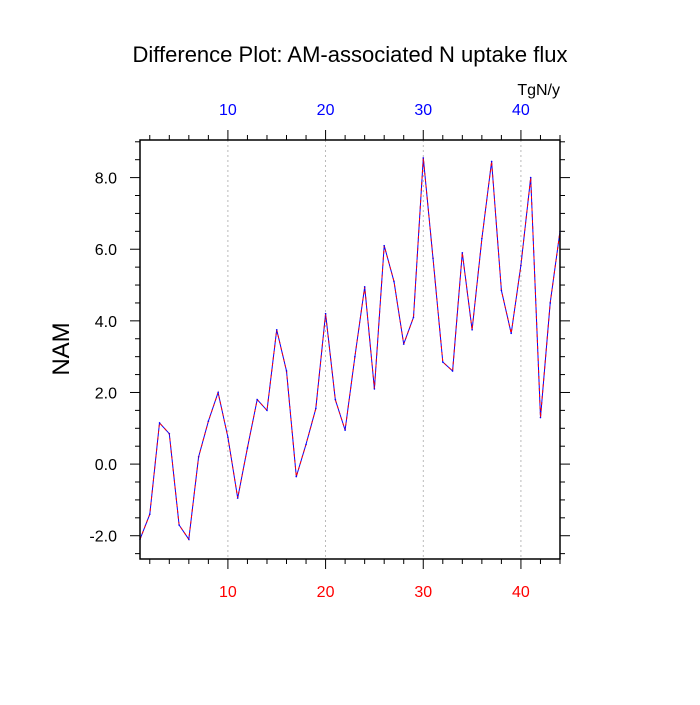  Describe the element at coordinates (423, 110) in the screenshot. I see `x-tick-label-top: 30` at that location.